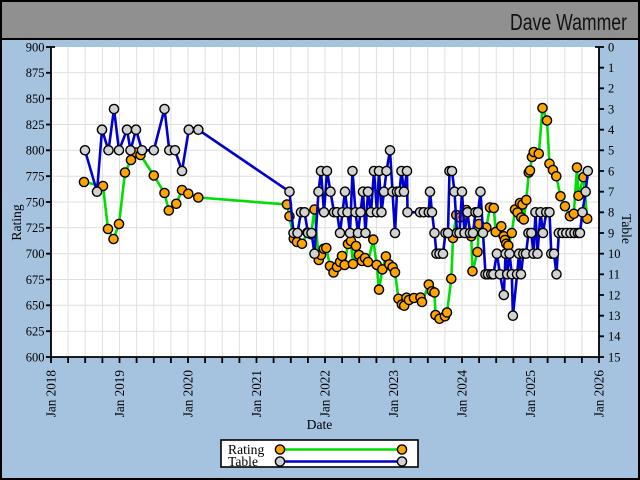 This screenshot has width=640, height=480. Describe the element at coordinates (611, 109) in the screenshot. I see `svg-text: 3` at that location.